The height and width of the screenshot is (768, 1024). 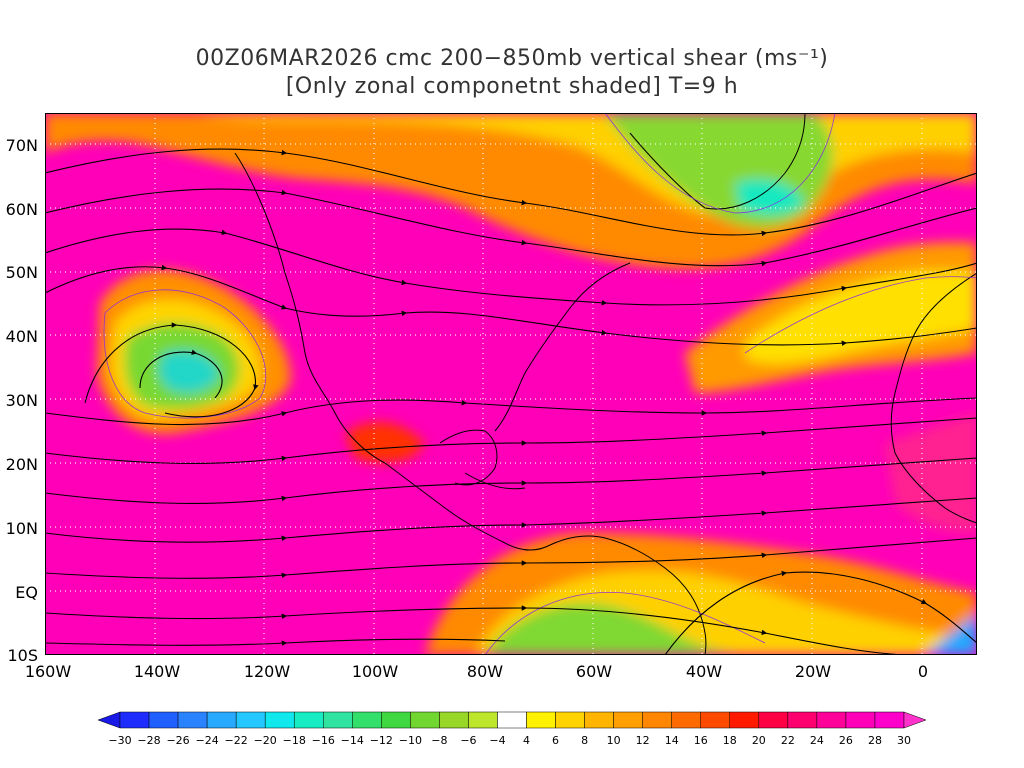 I want to click on colorbar-label: −30, so click(x=119, y=740).